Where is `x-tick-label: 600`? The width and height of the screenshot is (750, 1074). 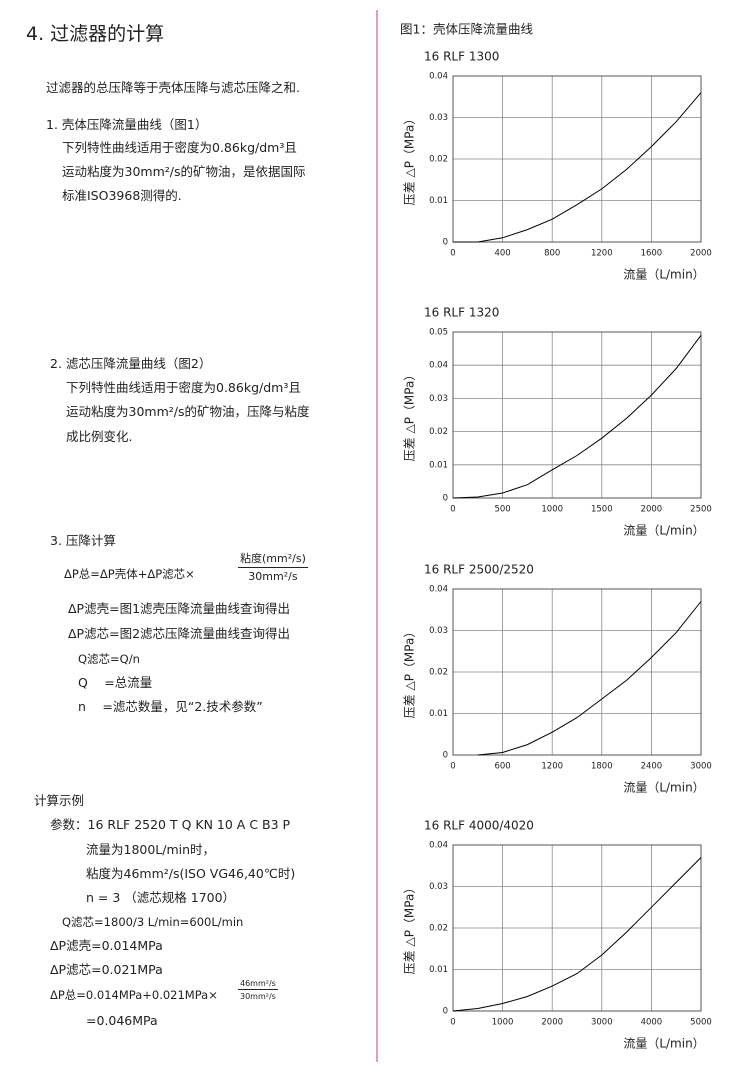 x-tick-label: 600 is located at coordinates (502, 767).